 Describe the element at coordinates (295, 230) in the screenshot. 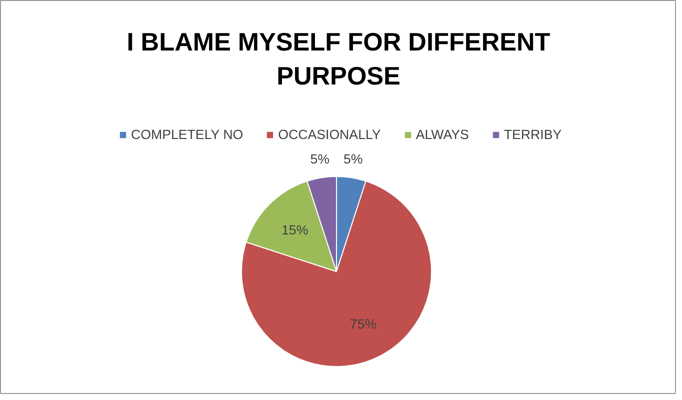

I see `data-label: 15%` at that location.